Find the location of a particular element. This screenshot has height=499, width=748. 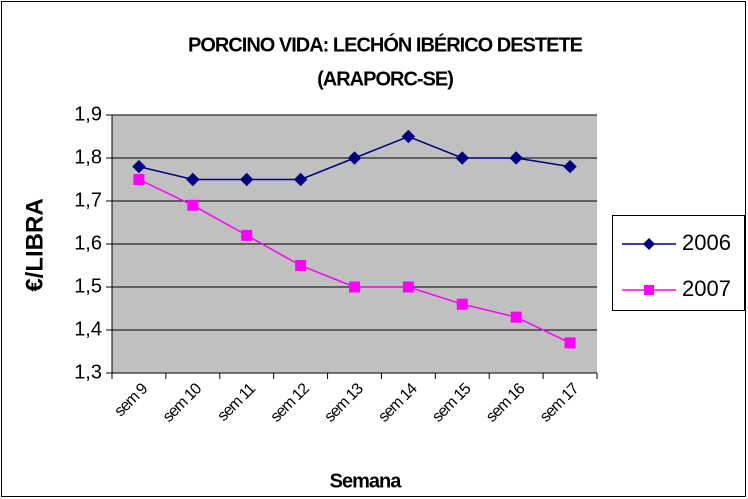

chart-title: PORCINO VIDA: LECHÓN IBÉRICO DESTETE is located at coordinates (385, 44).